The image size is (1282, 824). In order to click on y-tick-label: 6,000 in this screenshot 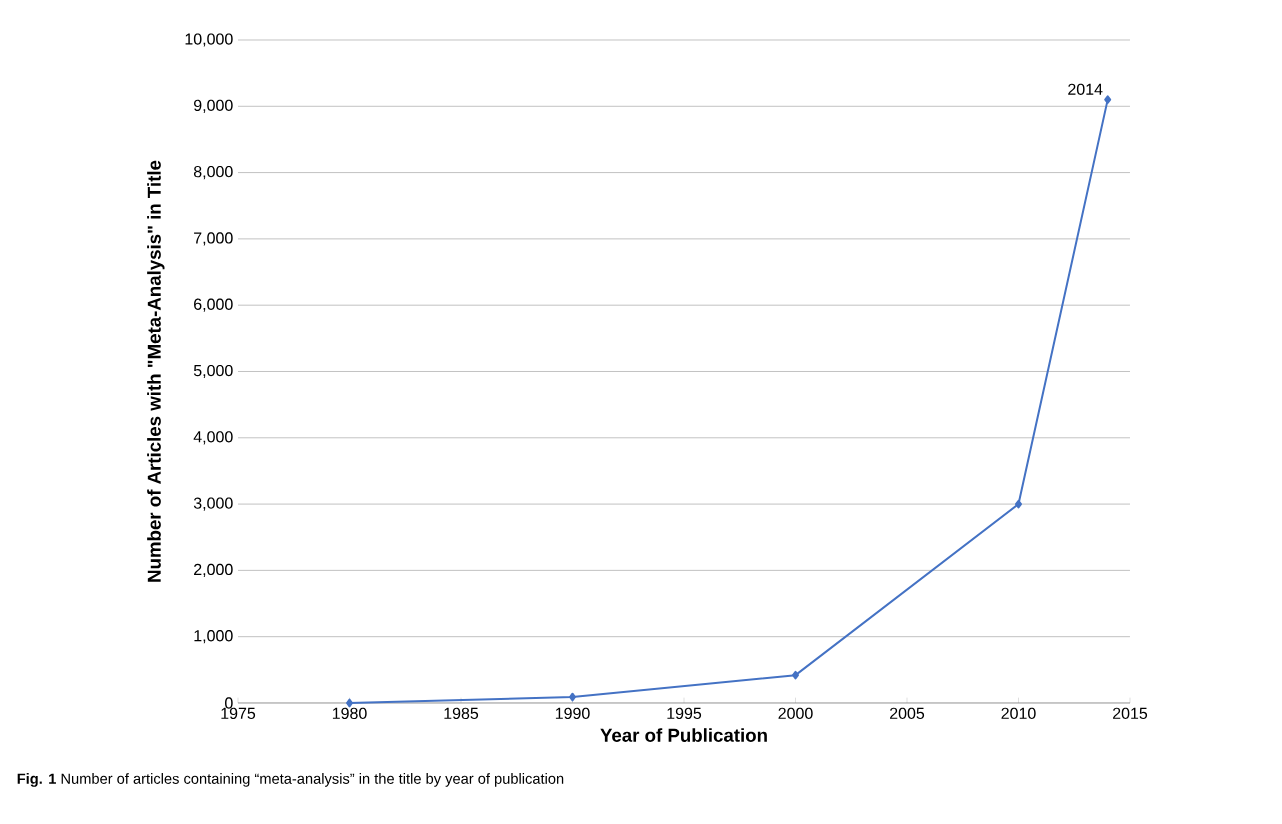, I will do `click(213, 305)`.